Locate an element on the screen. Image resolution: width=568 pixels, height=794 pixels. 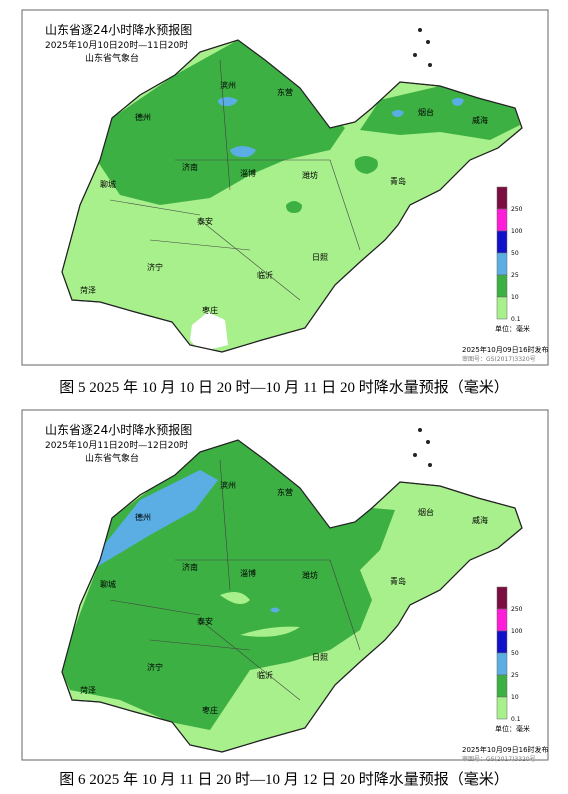
map-period: 2025年10月10日20时—11日20时 is located at coordinates (116, 45).